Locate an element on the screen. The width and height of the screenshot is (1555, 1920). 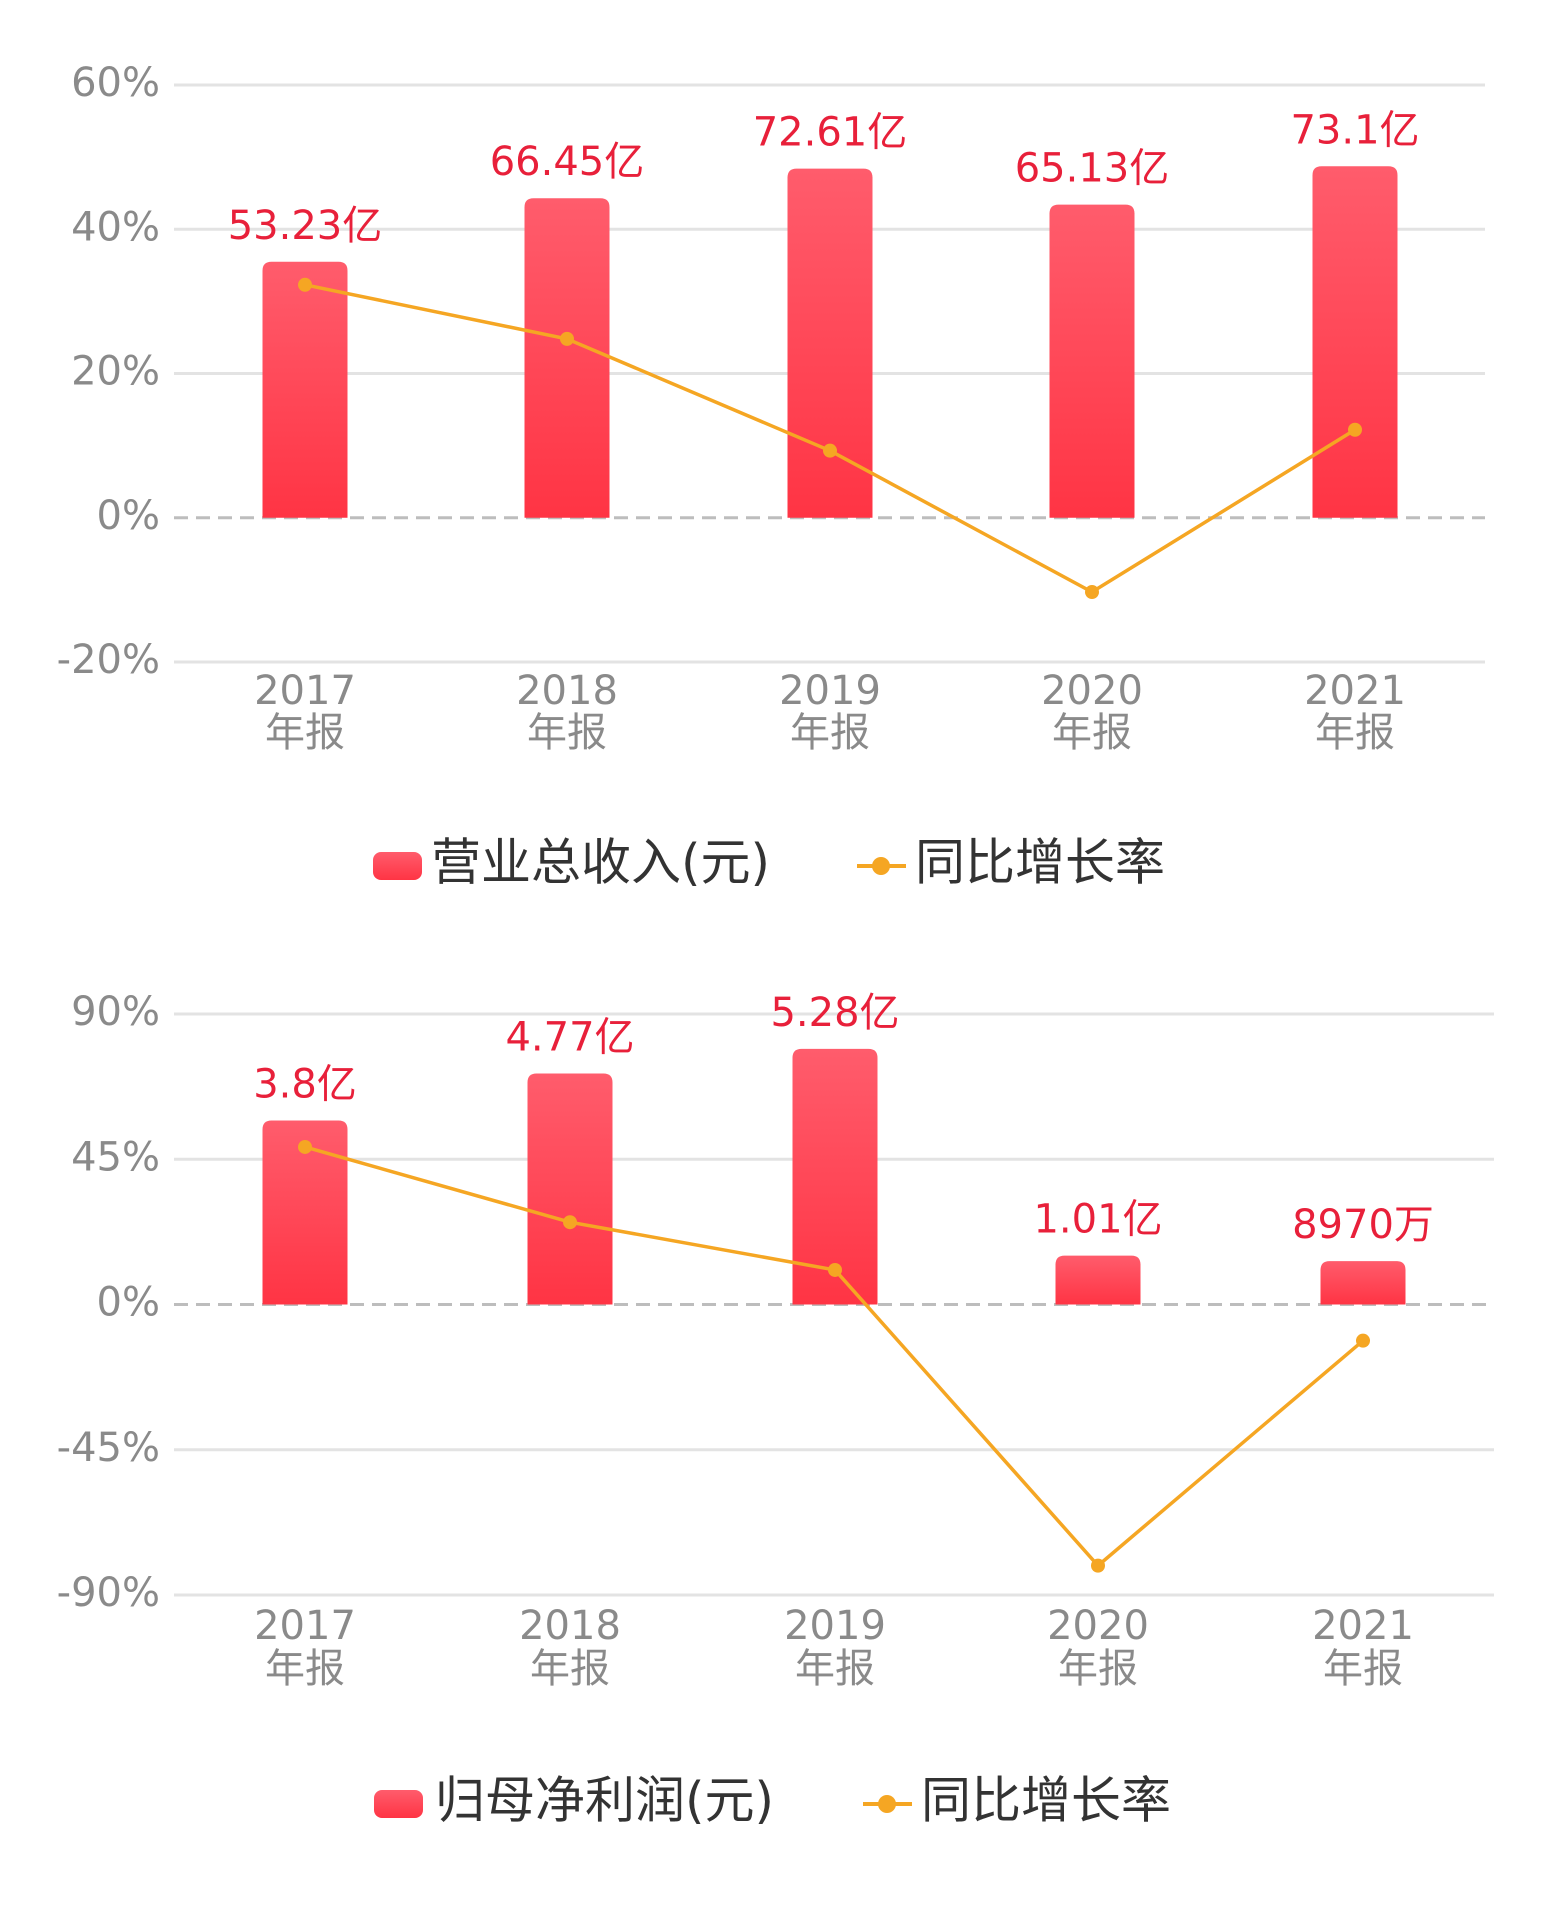
y-tick-label: 20% is located at coordinates (115, 372).